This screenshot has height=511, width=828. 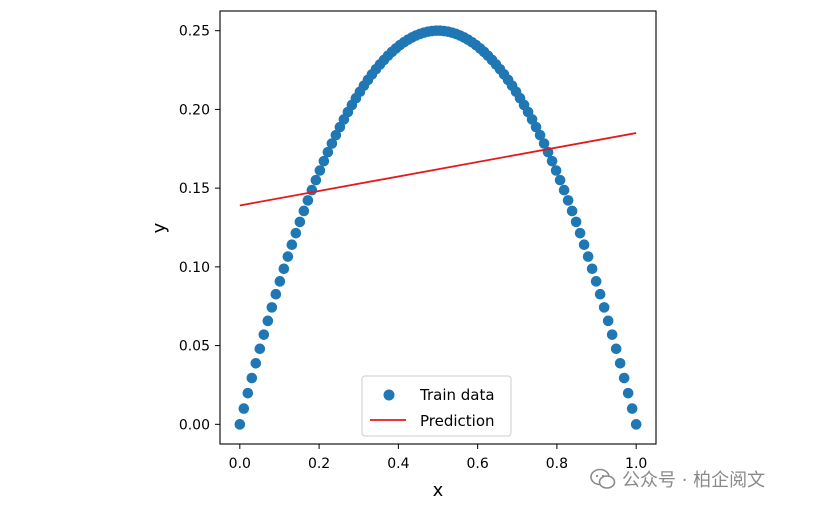 What do you see at coordinates (319, 464) in the screenshot?
I see `x-tick-label: 0.2` at bounding box center [319, 464].